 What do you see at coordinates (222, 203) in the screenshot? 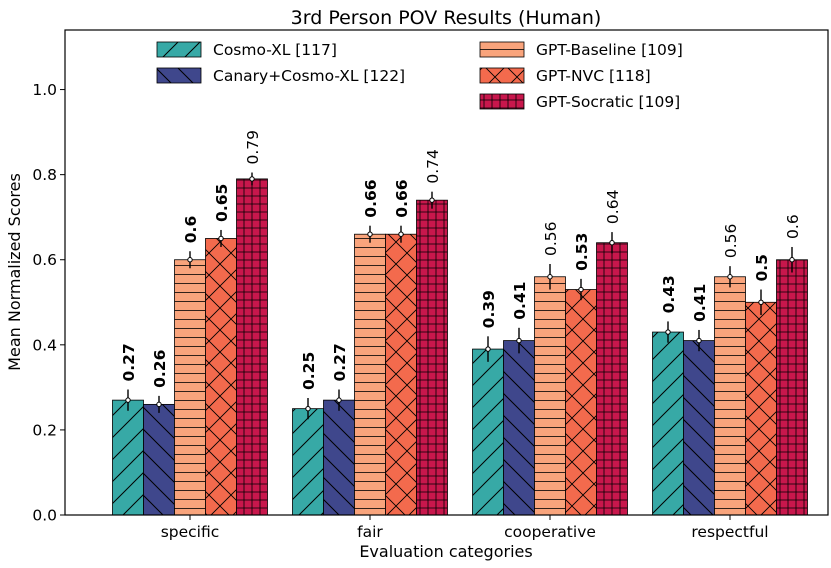
I see `value-label-gpt-nvc-118-specific: 0.65` at bounding box center [222, 203].